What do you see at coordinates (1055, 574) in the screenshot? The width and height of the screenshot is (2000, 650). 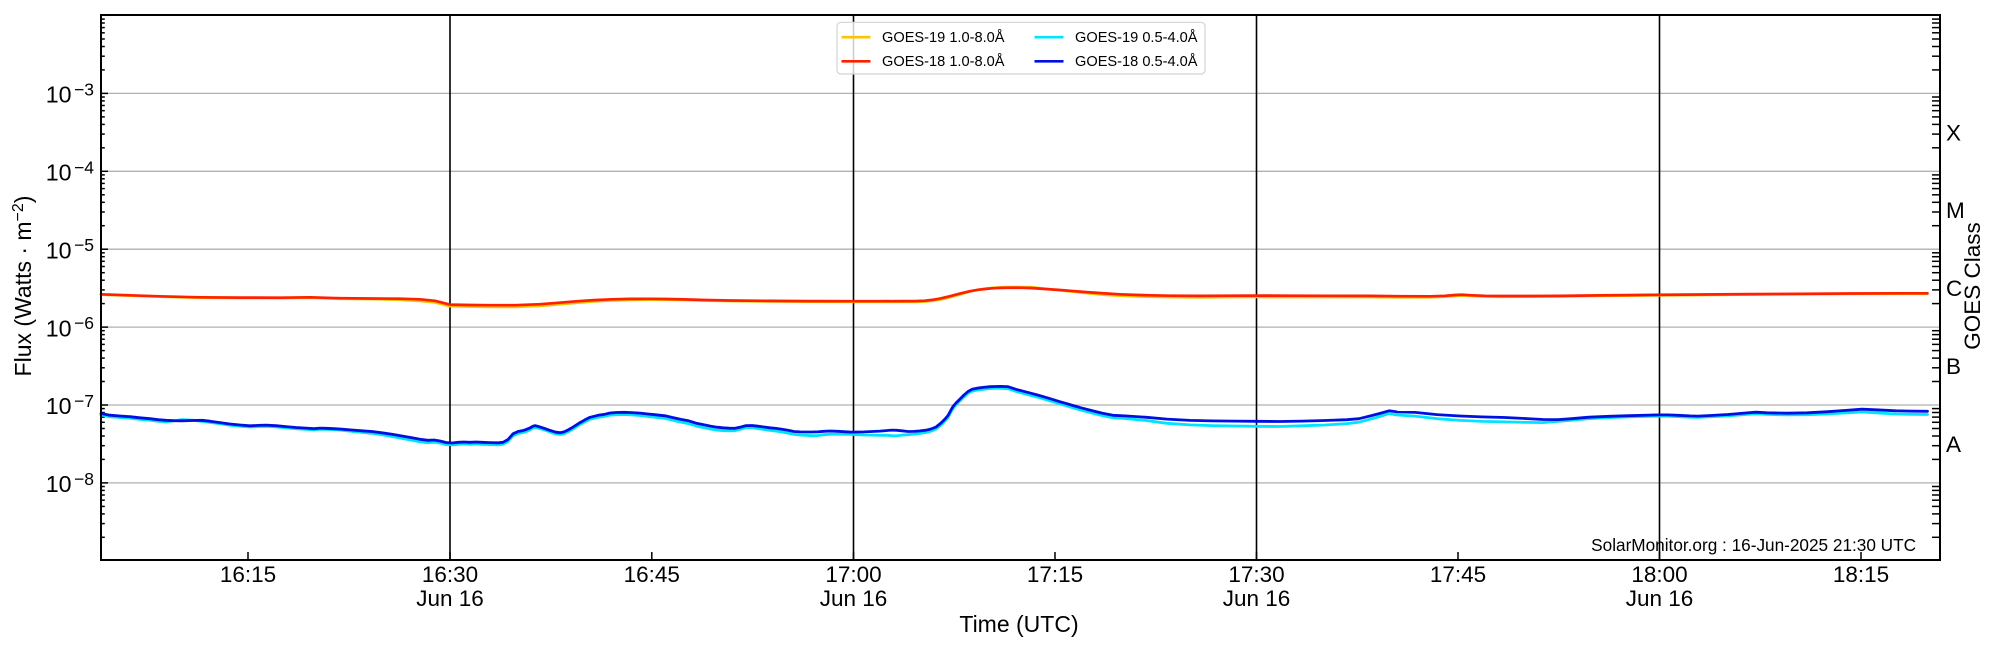 I see `svg-text: 17:15` at bounding box center [1055, 574].